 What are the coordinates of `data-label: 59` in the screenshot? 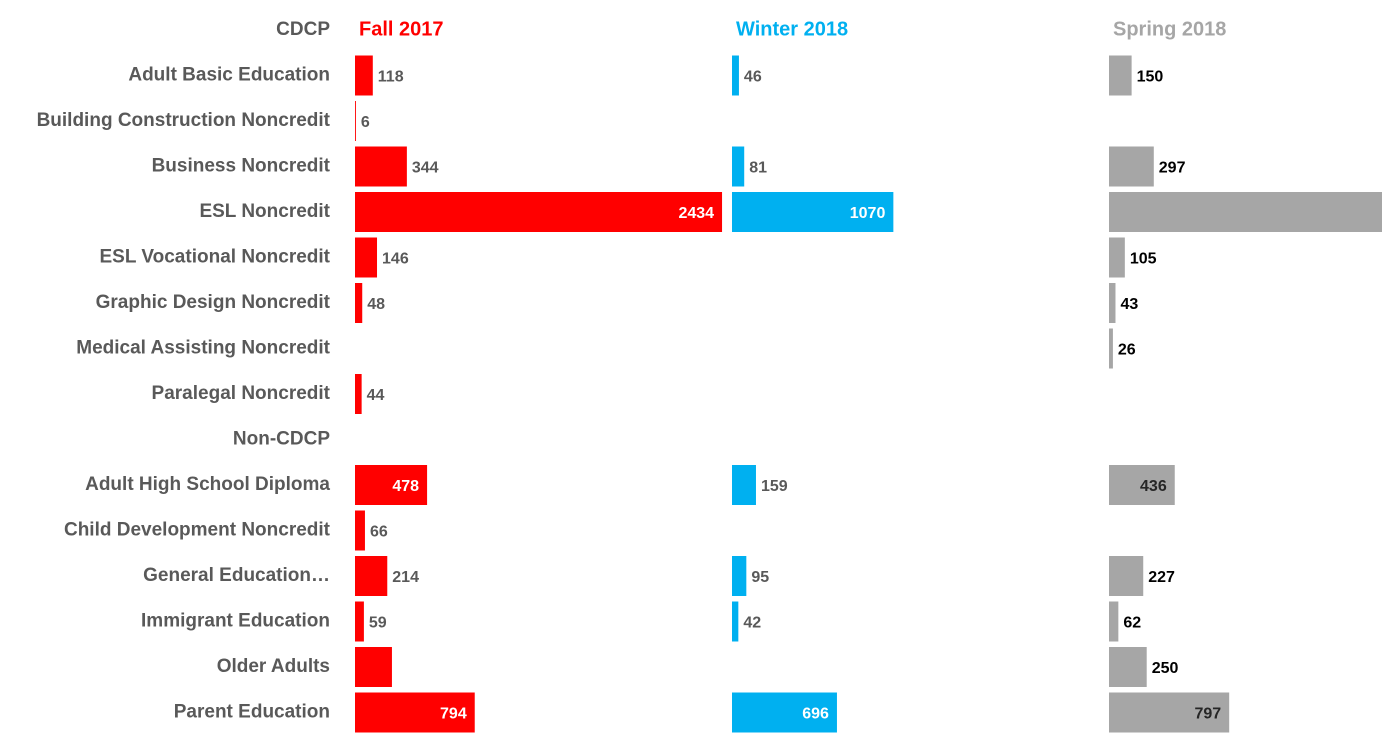 It's located at (378, 623).